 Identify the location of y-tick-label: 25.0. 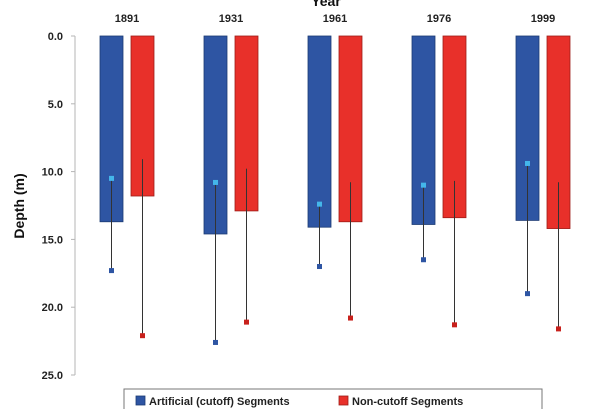
(52, 376).